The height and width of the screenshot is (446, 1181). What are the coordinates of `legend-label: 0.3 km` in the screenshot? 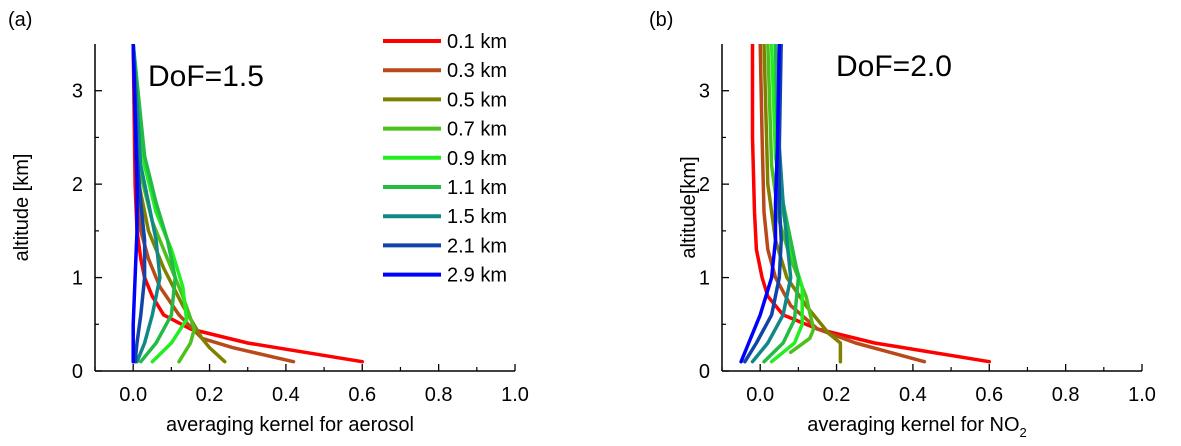 It's located at (477, 71).